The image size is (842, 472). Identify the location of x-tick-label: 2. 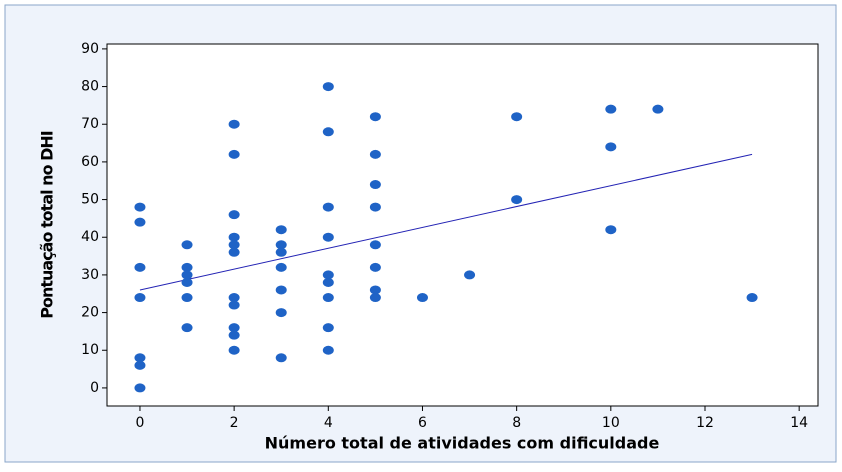
(234, 423).